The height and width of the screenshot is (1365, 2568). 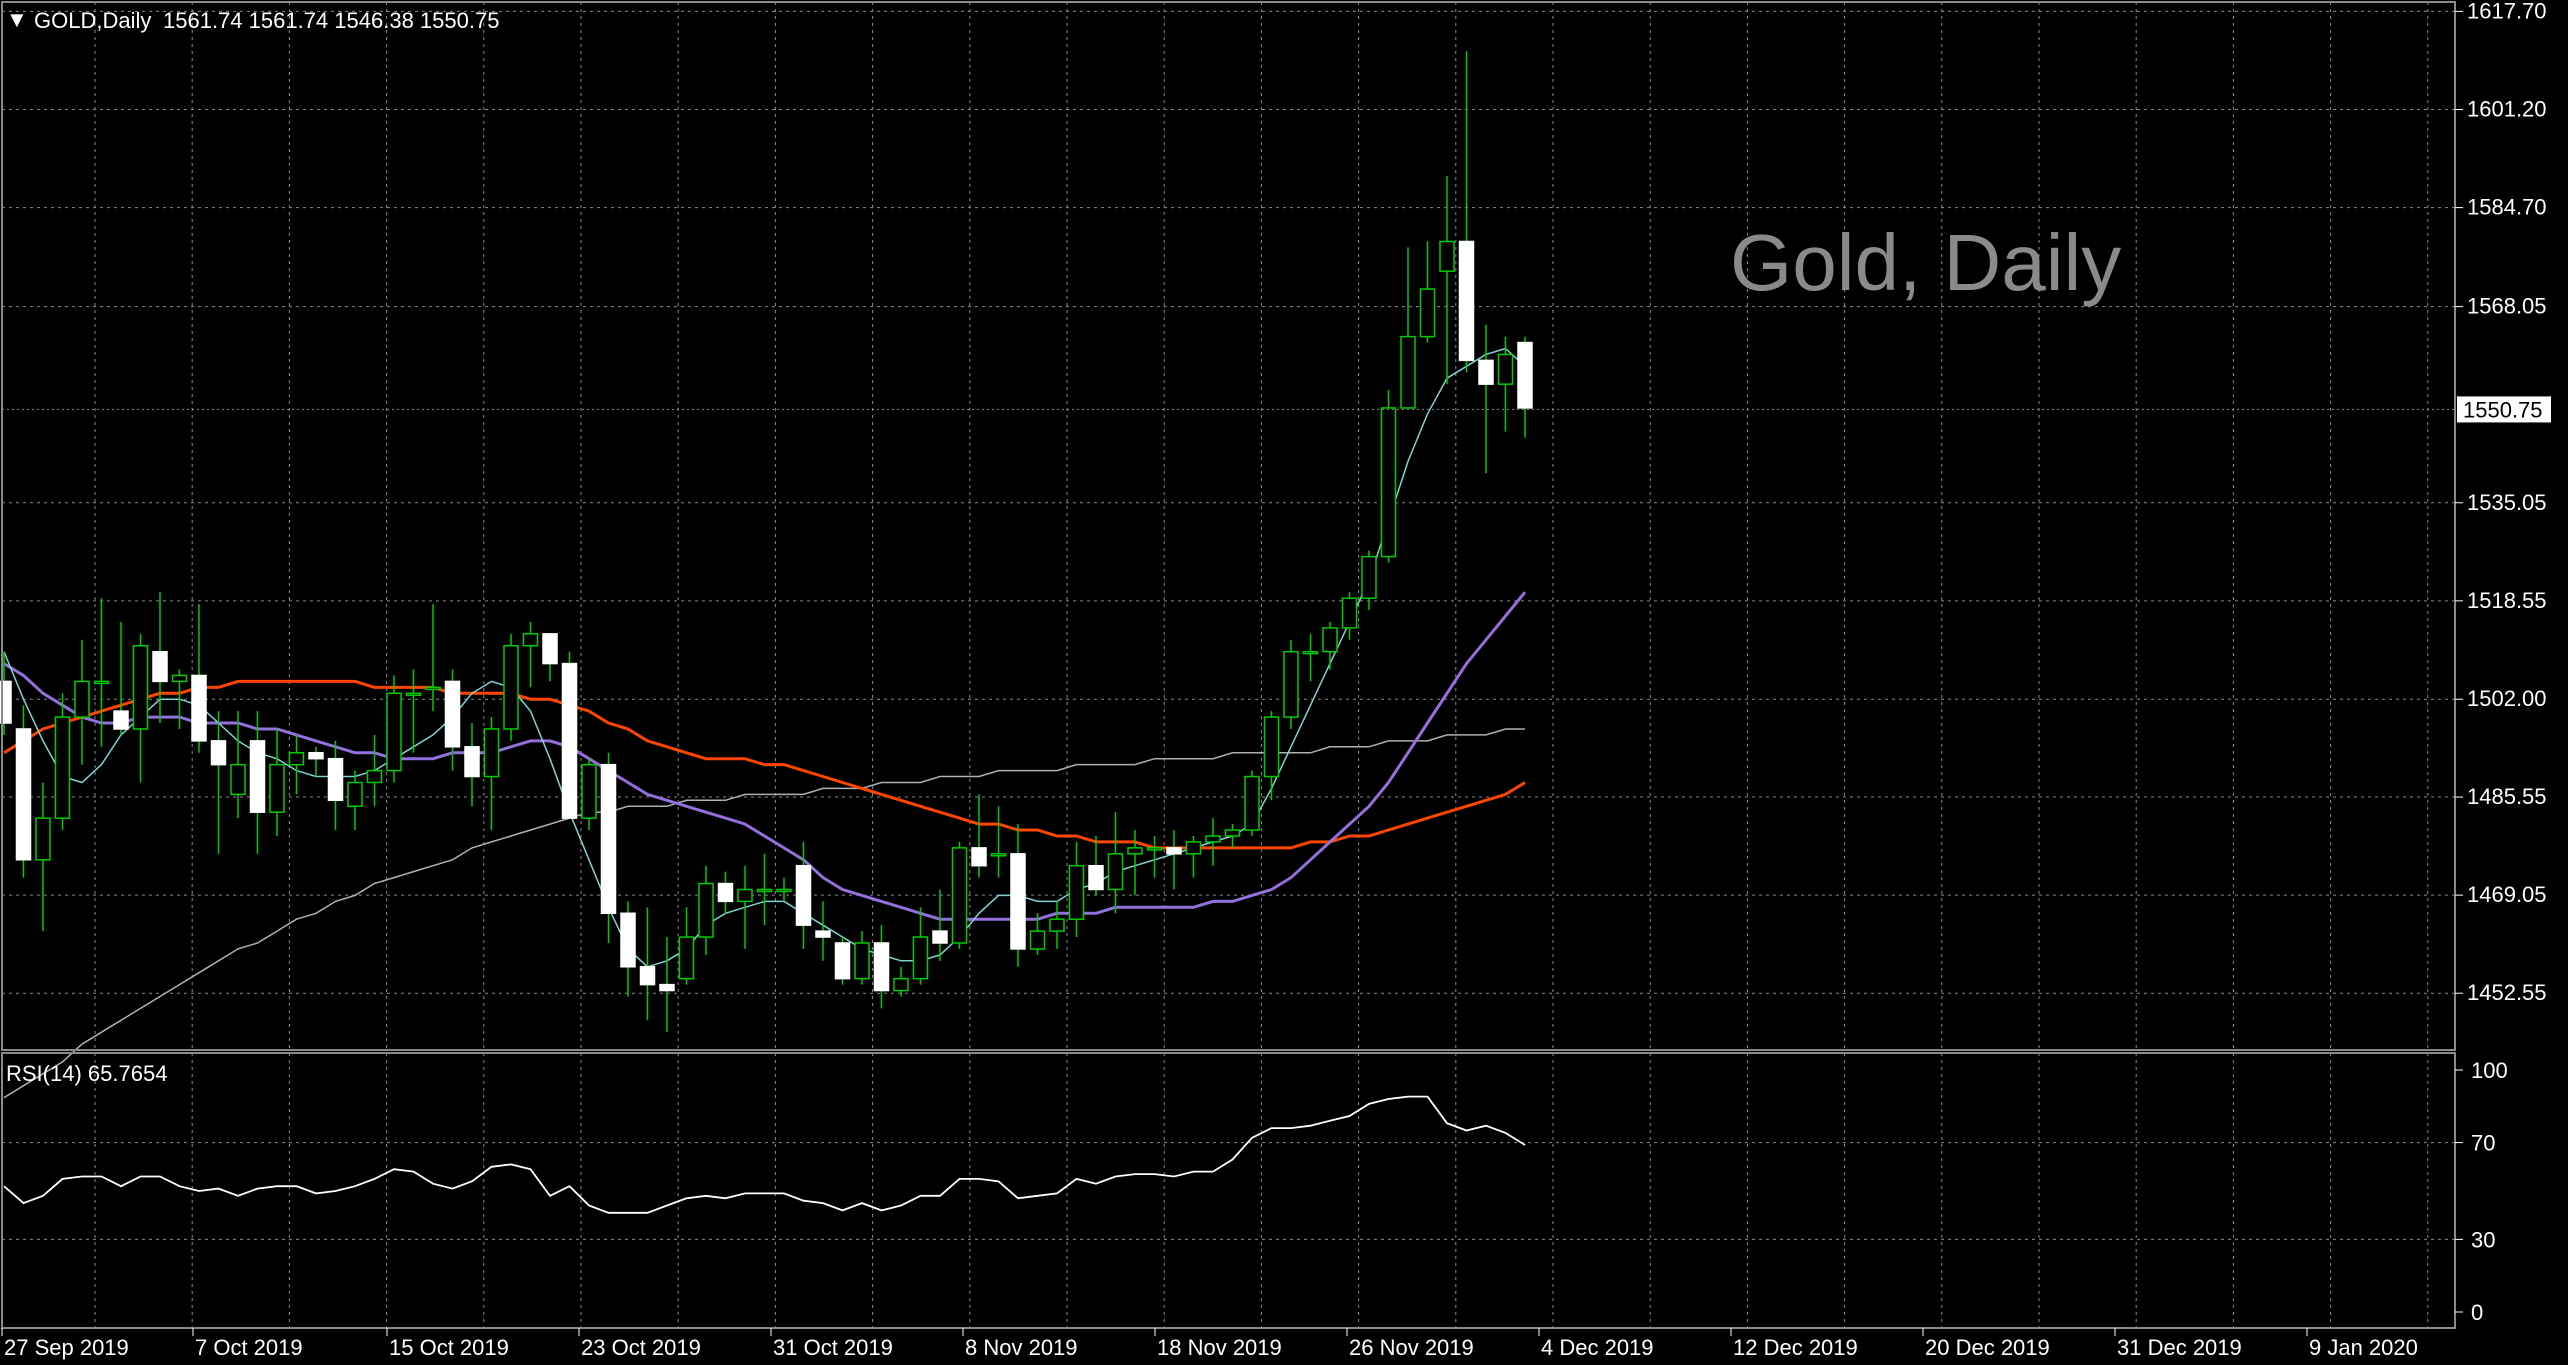 I want to click on rsi-panel, so click(x=764, y=1154).